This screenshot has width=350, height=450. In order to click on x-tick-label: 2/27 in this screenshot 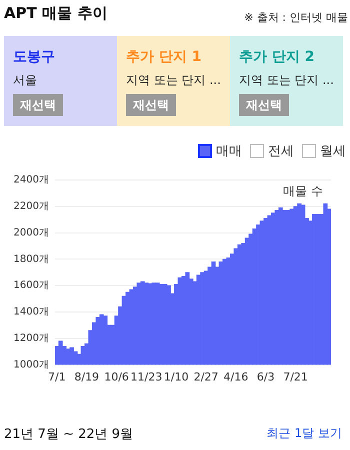, I will do `click(206, 377)`.